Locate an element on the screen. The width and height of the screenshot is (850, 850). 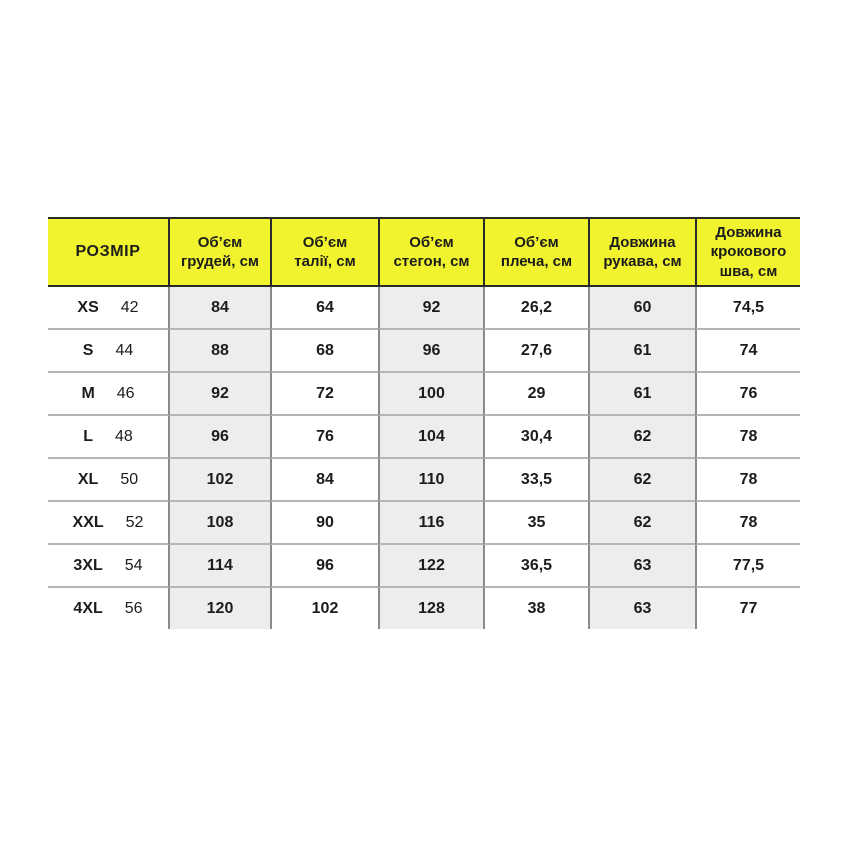
table-row-xs: XS 42 84 64 92 26,2 60 74,5 is located at coordinates (424, 308).